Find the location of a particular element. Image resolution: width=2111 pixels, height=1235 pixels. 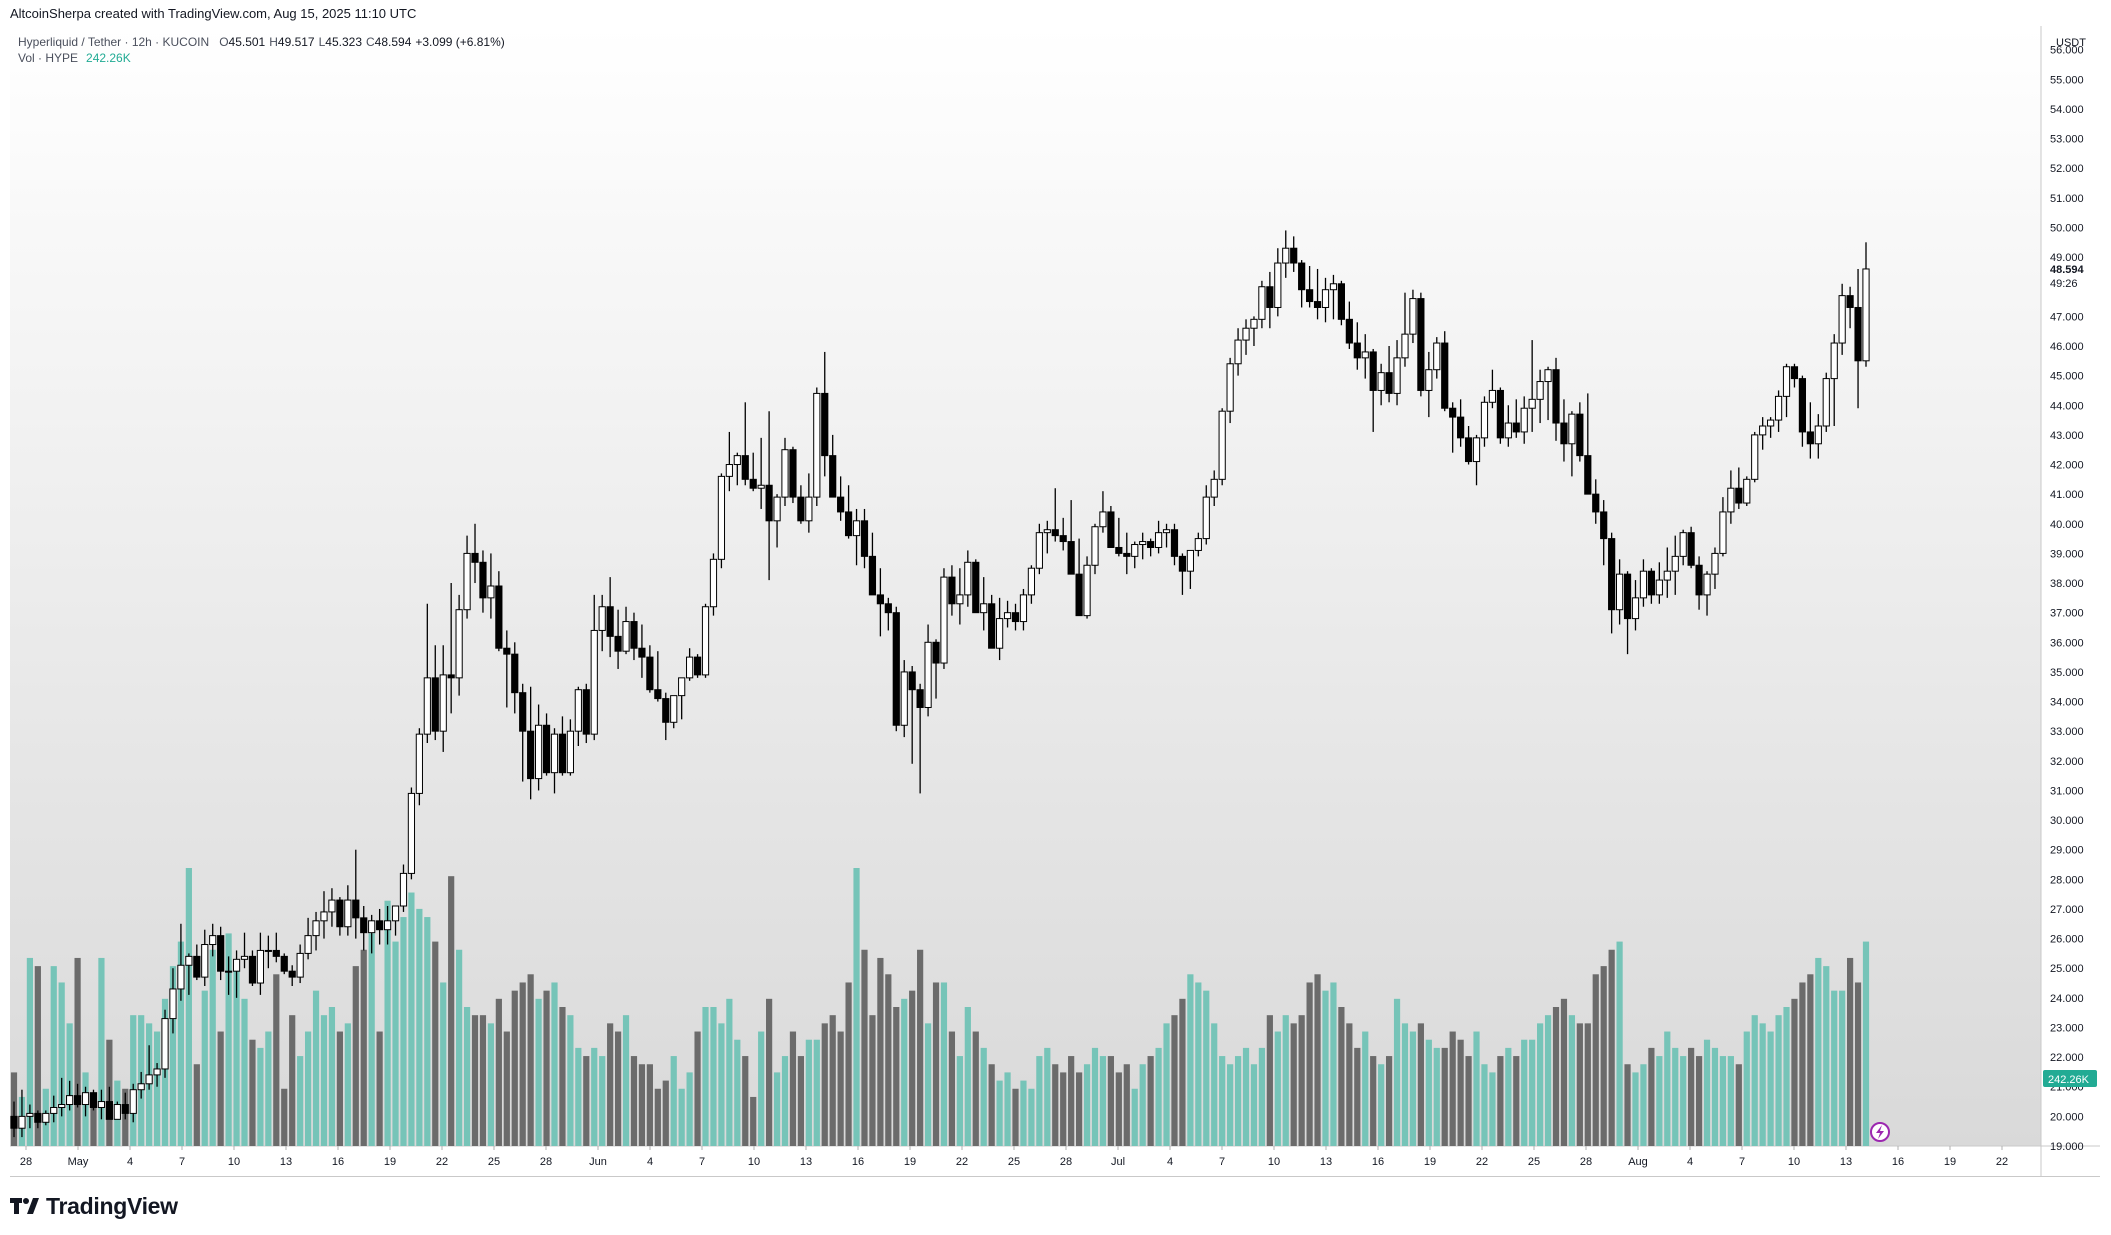

time-tick-label: 16 is located at coordinates (1378, 1162).